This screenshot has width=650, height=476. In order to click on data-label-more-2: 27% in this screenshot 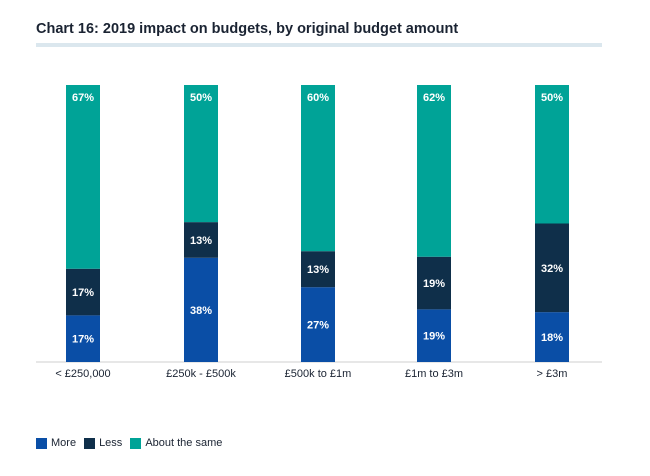, I will do `click(318, 326)`.